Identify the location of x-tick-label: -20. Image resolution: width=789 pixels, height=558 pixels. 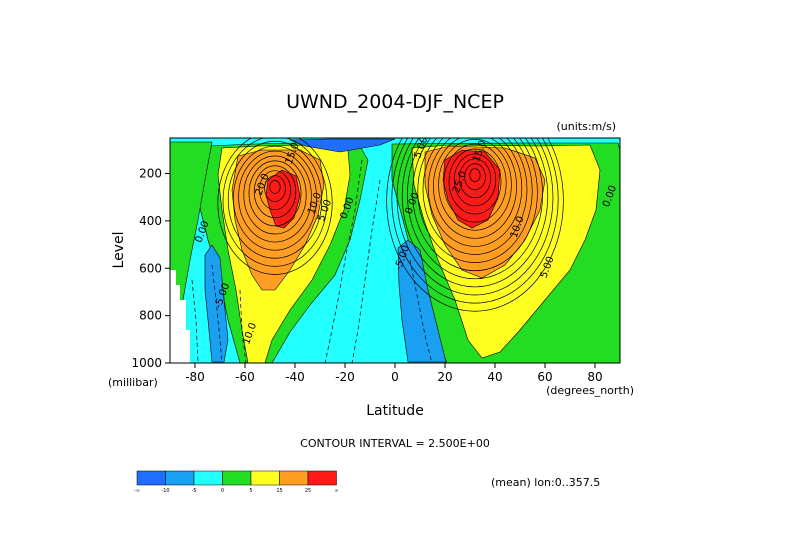
(345, 377).